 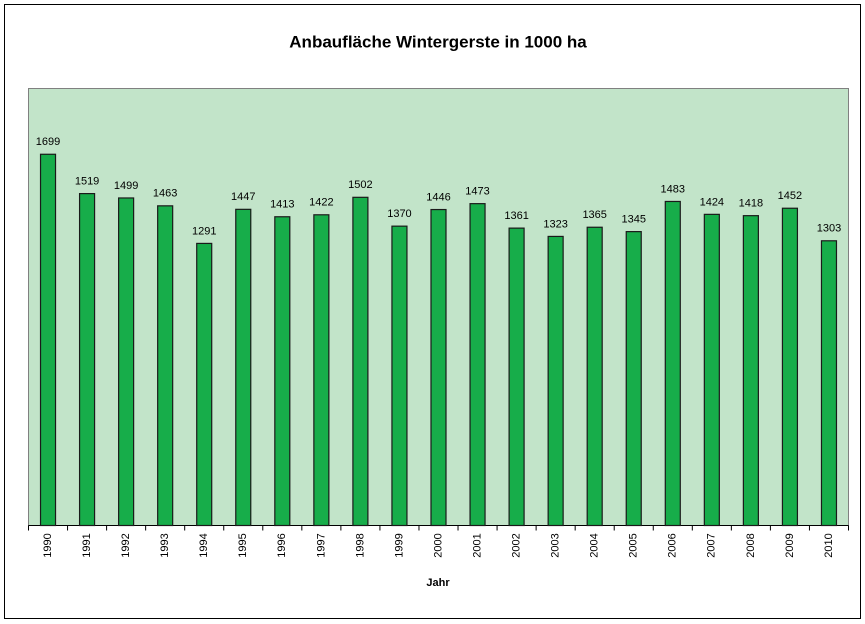 I want to click on x-tick-label: 1995, so click(x=243, y=545).